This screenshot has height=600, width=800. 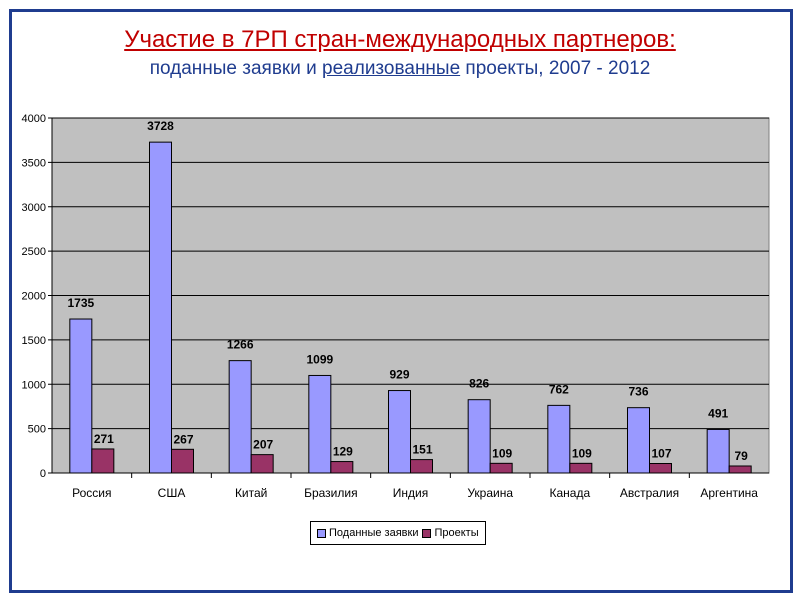 I want to click on legend-swatch-applications, so click(x=321, y=533).